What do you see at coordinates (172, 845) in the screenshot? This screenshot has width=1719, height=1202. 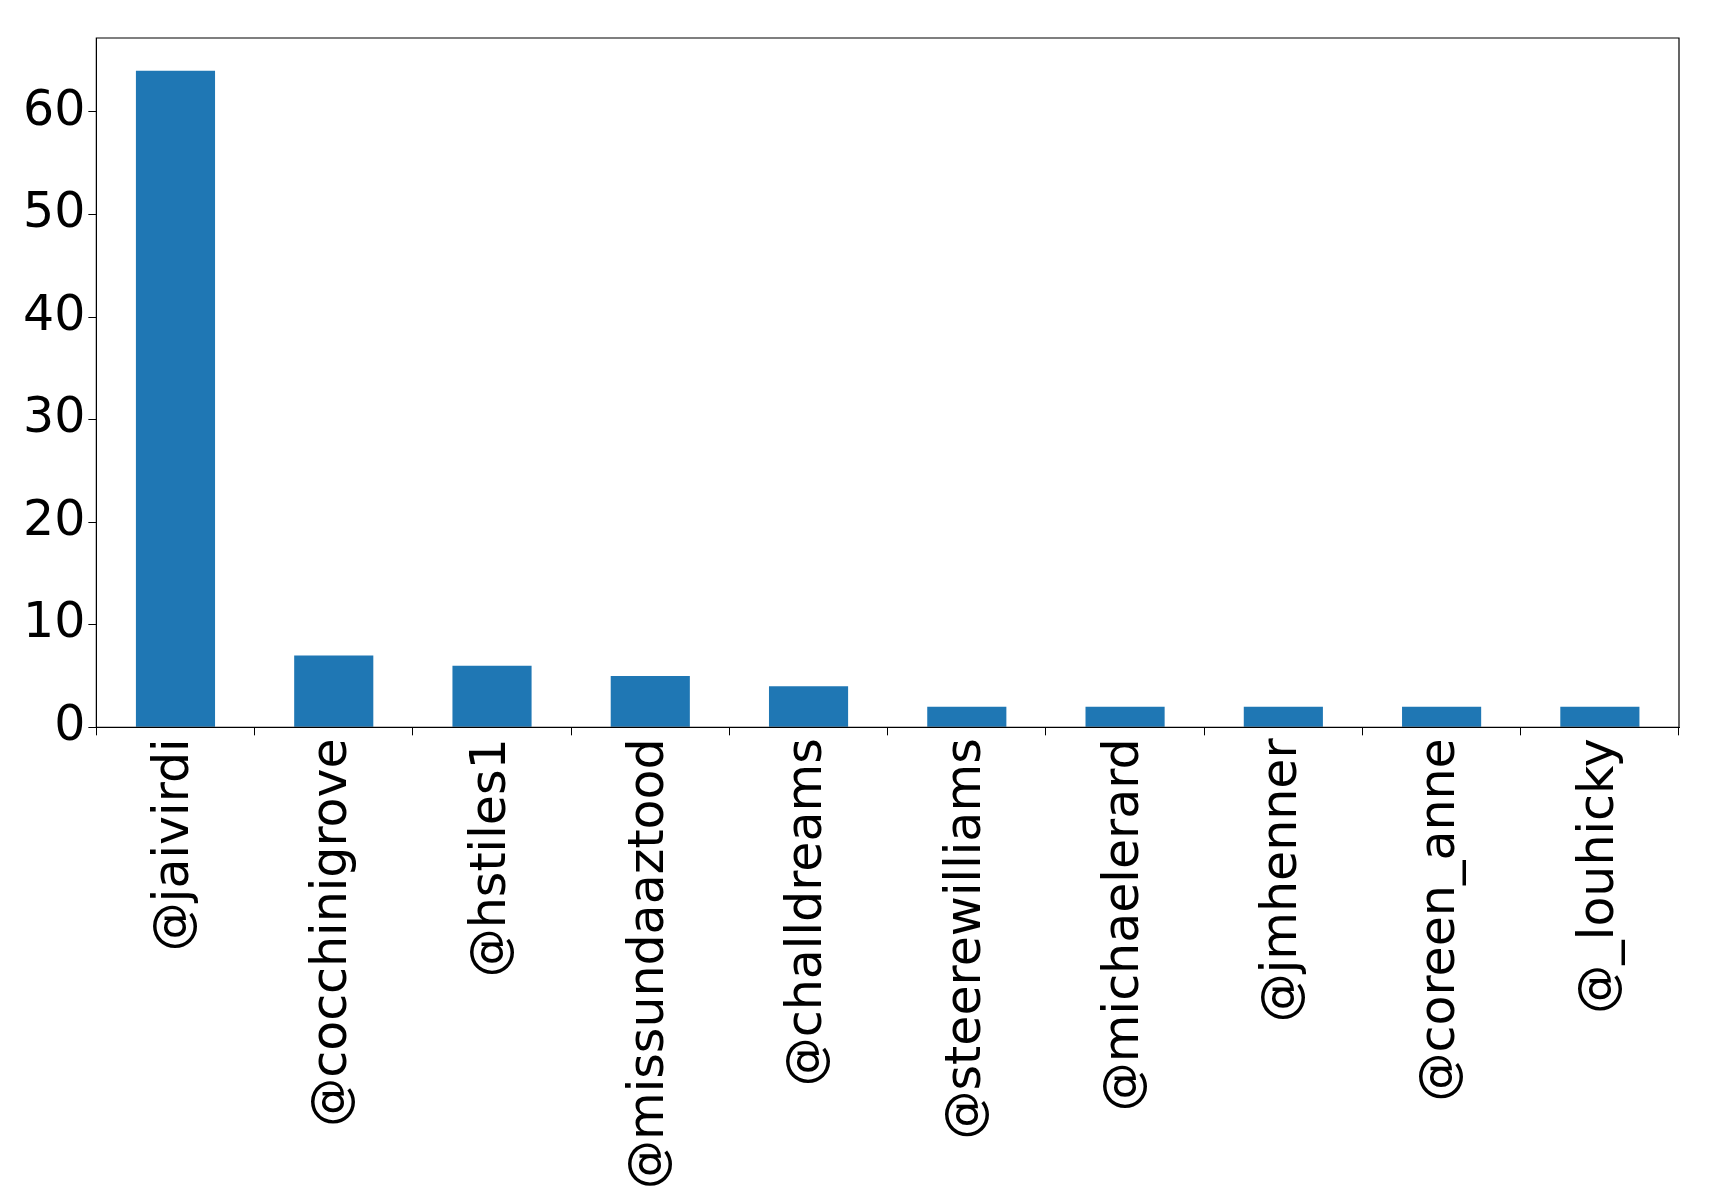 I see `x-tick-label: @jaivirdi` at bounding box center [172, 845].